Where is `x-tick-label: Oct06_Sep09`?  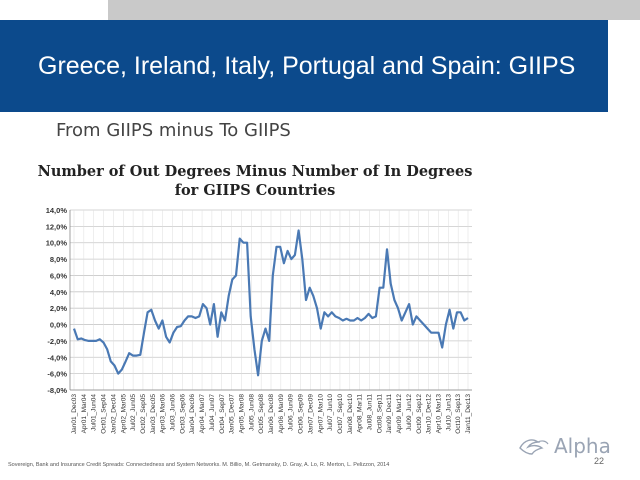 x-tick-label: Oct06_Sep09 is located at coordinates (301, 414).